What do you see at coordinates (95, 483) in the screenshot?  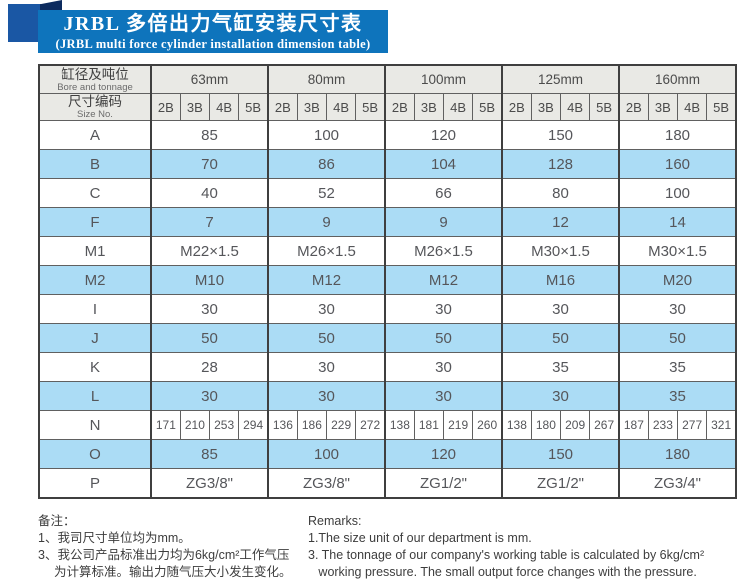 I see `row-label: P` at bounding box center [95, 483].